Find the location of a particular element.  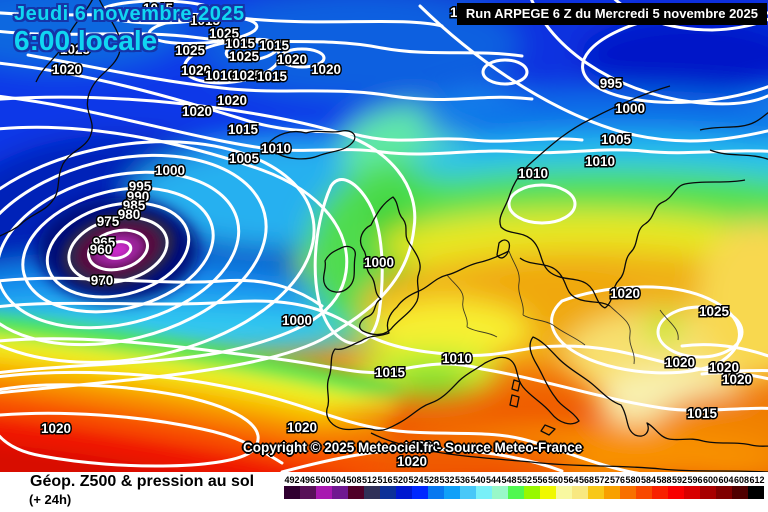

legend-tick-label: 536 is located at coordinates (462, 480).